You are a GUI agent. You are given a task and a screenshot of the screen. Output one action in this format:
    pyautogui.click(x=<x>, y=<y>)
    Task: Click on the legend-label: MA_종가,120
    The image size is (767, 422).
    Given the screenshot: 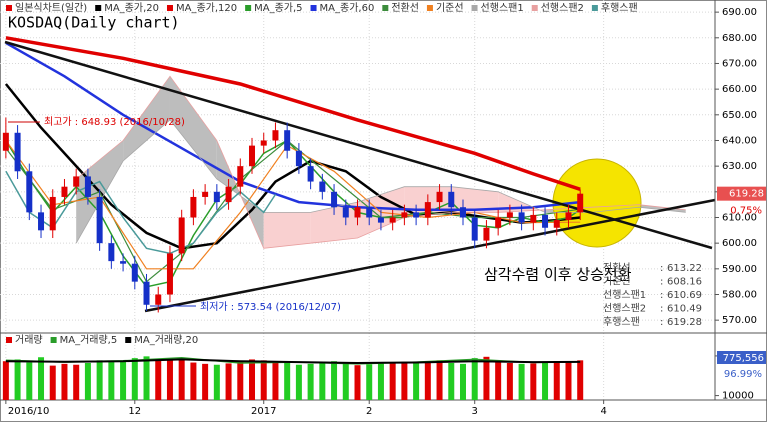 What is the action you would take?
    pyautogui.click(x=206, y=8)
    